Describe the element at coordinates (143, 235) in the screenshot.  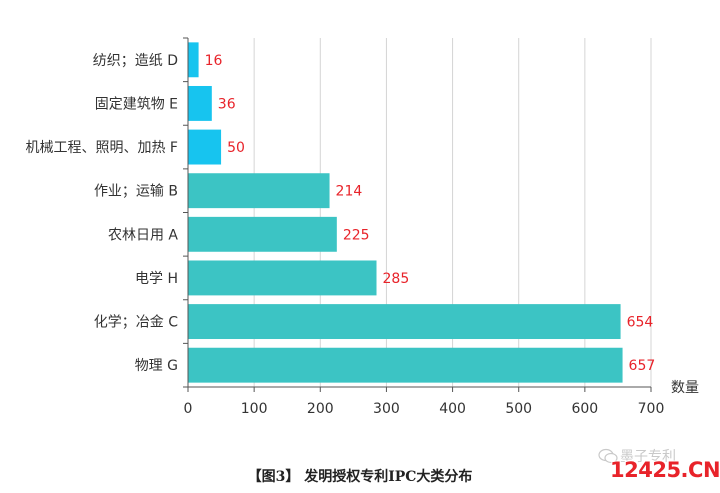
I see `y-tick-label: 农林日用 A` at that location.